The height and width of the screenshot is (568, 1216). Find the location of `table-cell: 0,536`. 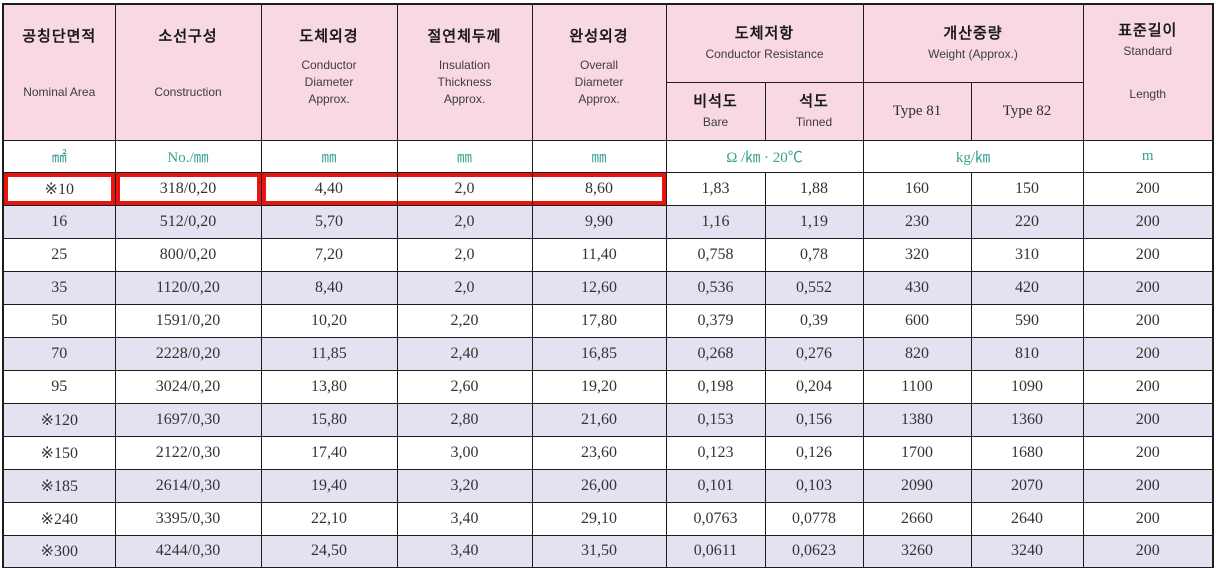

table-cell: 0,536 is located at coordinates (715, 287).